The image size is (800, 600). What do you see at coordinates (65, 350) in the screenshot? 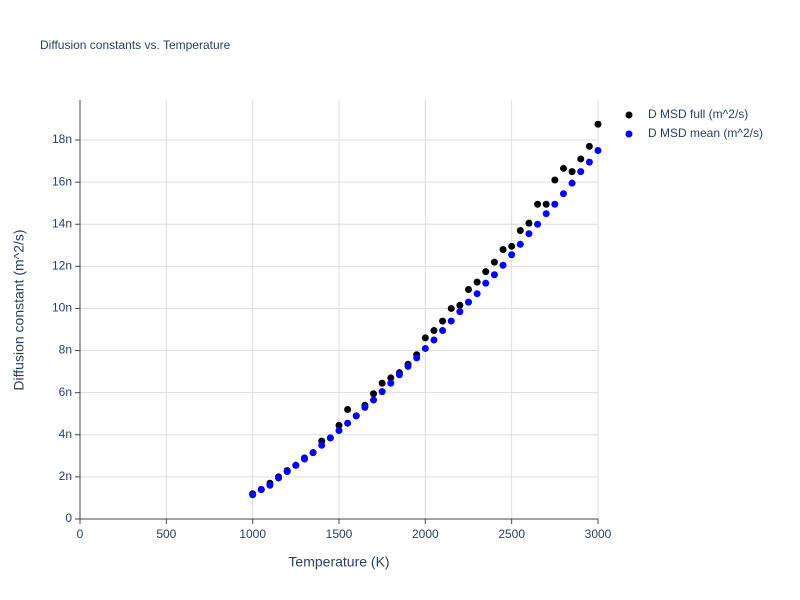
I see `y-tick-label: 8n` at bounding box center [65, 350].